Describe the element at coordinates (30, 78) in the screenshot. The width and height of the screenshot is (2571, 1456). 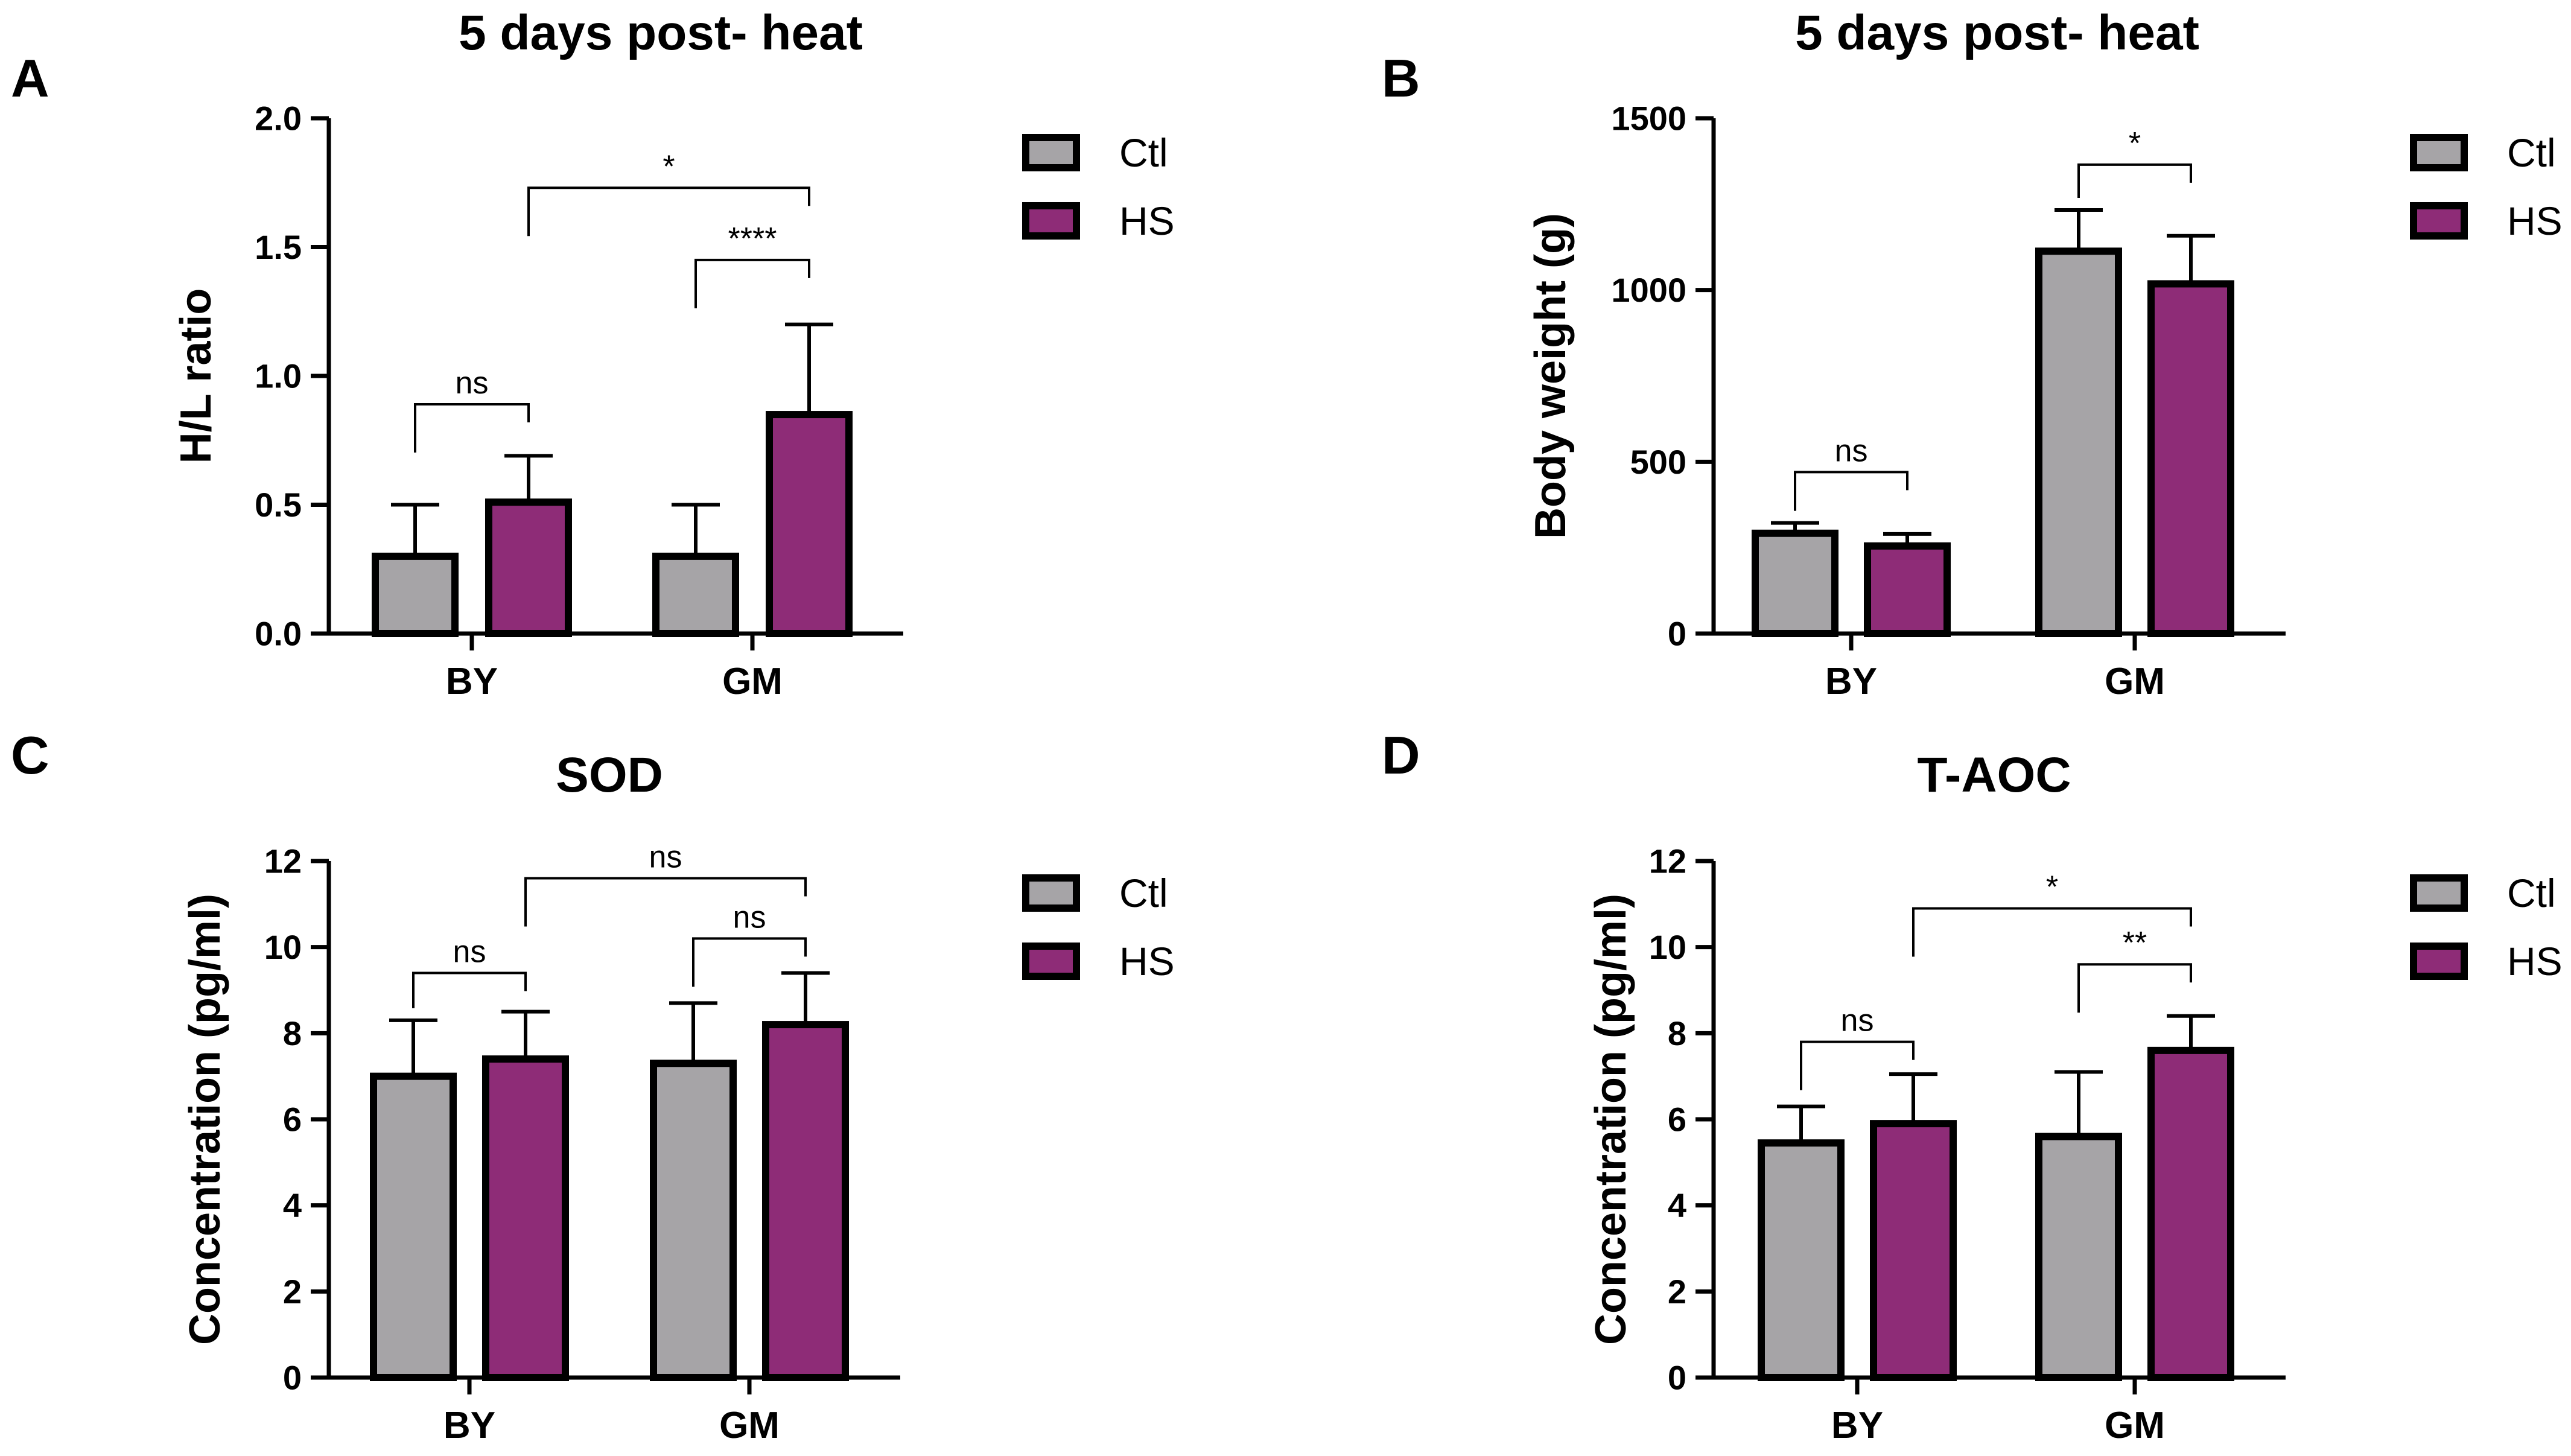
I see `panel-letter: A` at that location.